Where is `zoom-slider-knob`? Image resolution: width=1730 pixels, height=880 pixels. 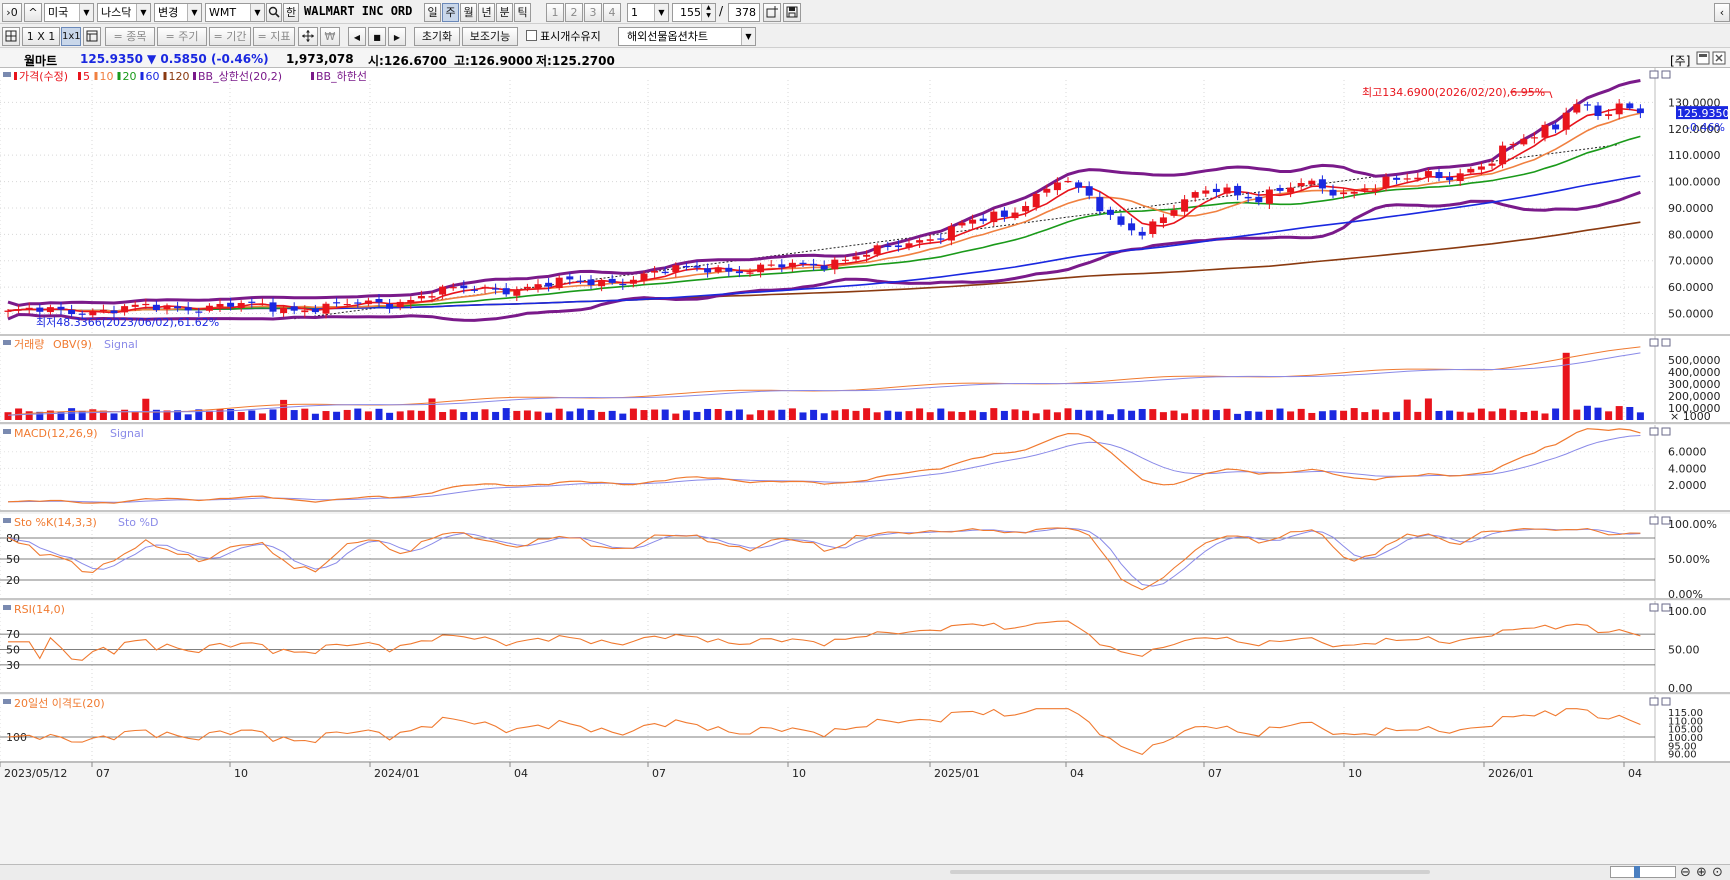 zoom-slider-knob is located at coordinates (1637, 872).